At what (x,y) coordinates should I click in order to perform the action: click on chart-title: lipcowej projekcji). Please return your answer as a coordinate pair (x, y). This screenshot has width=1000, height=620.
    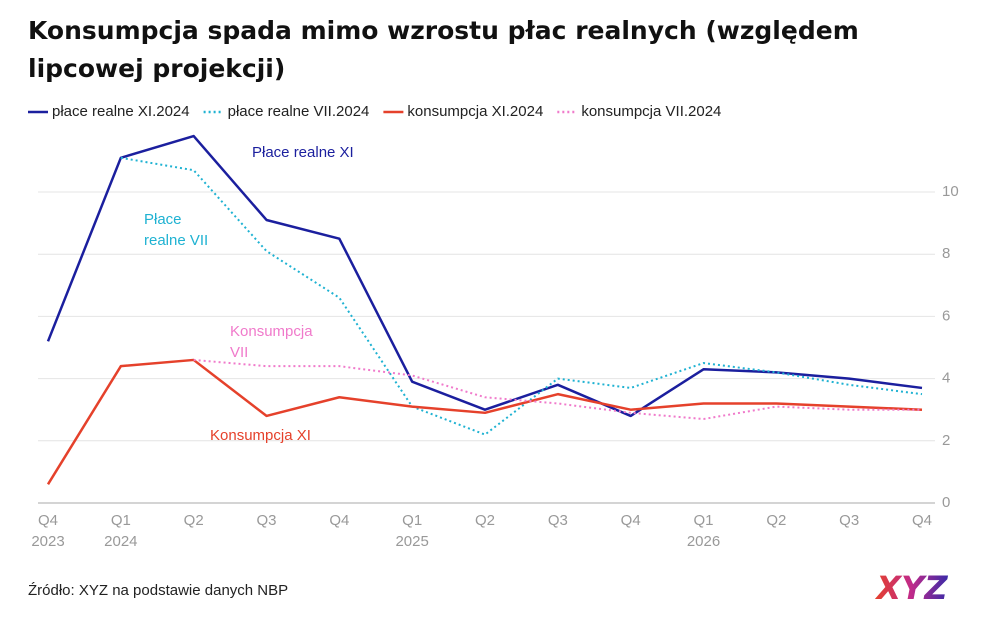
    Looking at the image, I should click on (156, 68).